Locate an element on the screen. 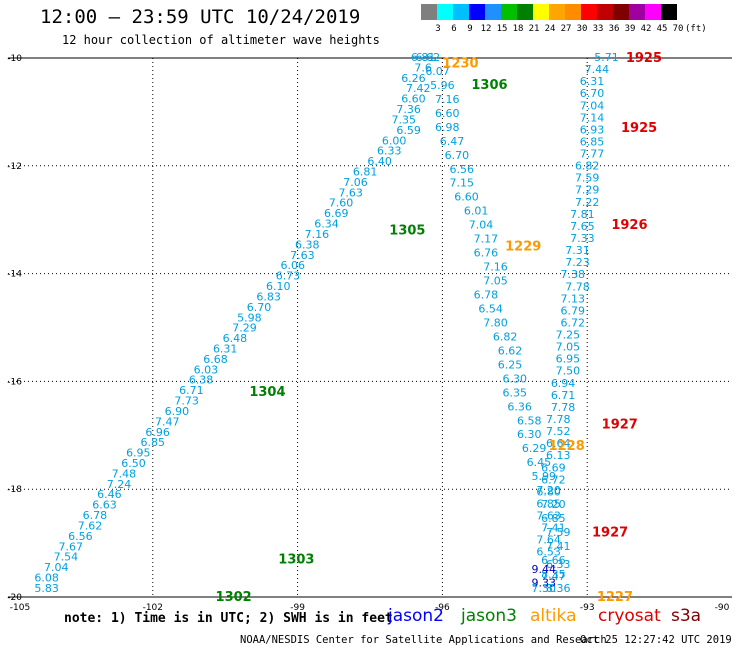 This screenshot has width=740, height=650. scale-label: 12 is located at coordinates (486, 29).